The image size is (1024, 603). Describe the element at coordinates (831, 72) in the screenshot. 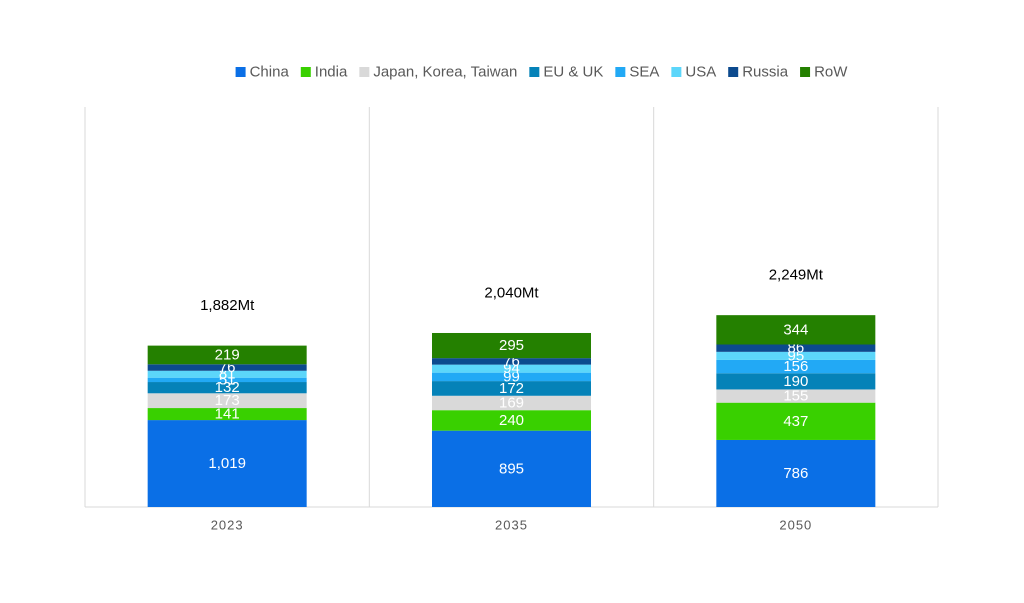

I see `legend-label-row: RoW` at that location.